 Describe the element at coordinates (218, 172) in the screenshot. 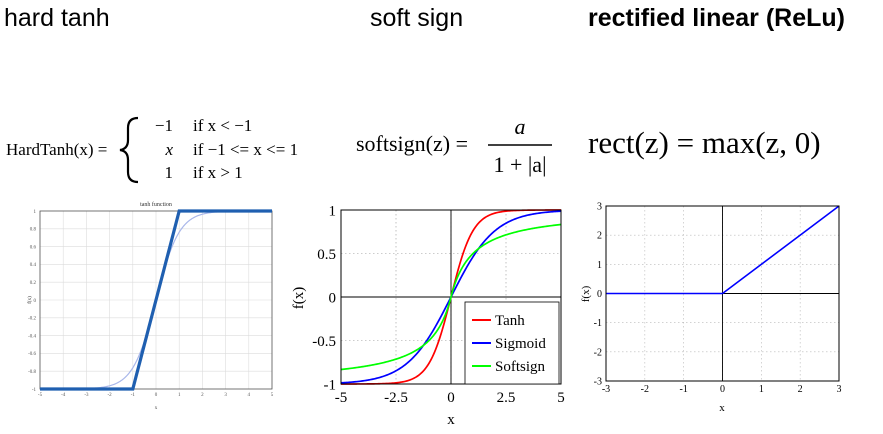

I see `case-condition: if x > 1` at that location.